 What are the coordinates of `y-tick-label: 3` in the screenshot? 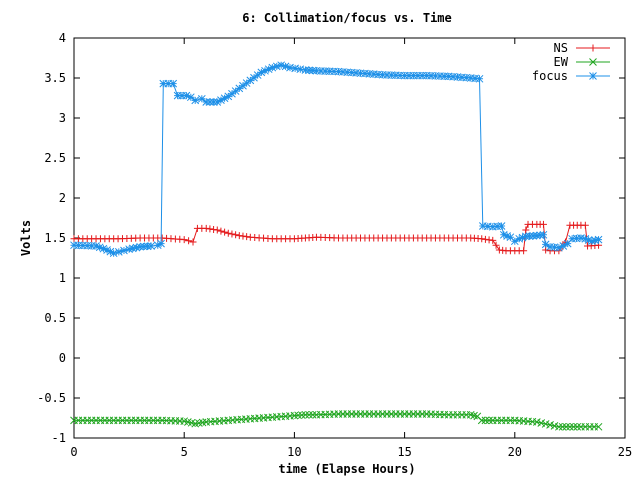 It's located at (62, 118).